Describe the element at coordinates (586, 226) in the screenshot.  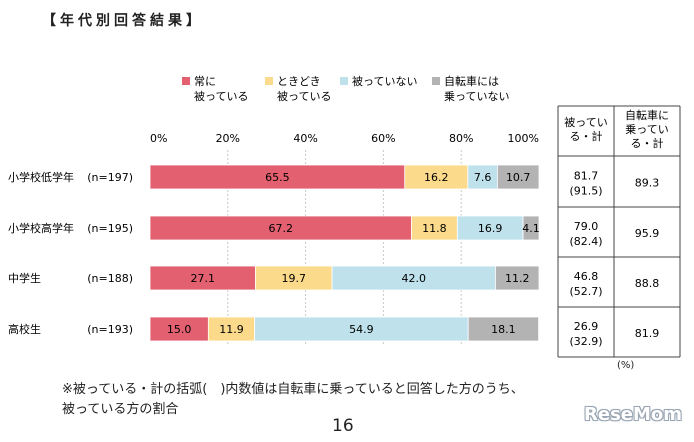
I see `table-cell-total: 79.0` at that location.